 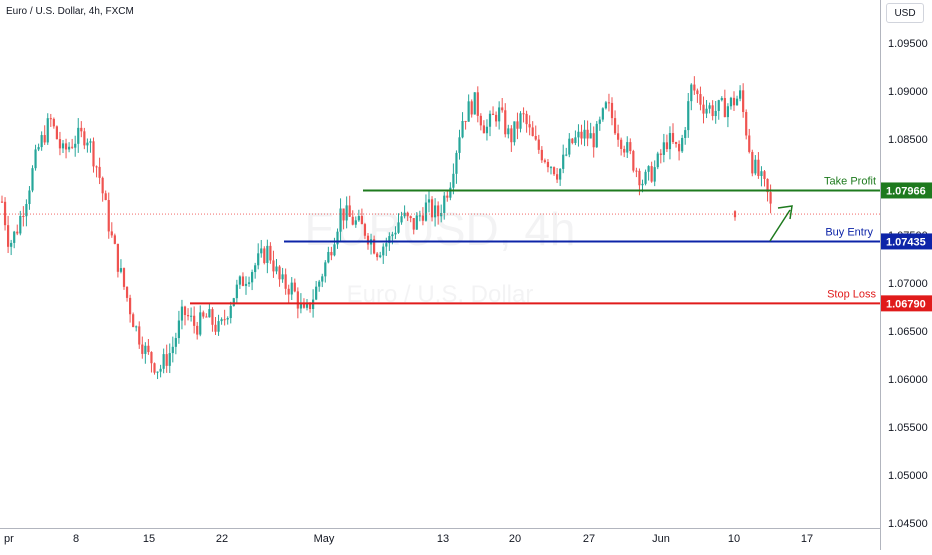 I want to click on x-tick-label: 17, so click(x=807, y=539).